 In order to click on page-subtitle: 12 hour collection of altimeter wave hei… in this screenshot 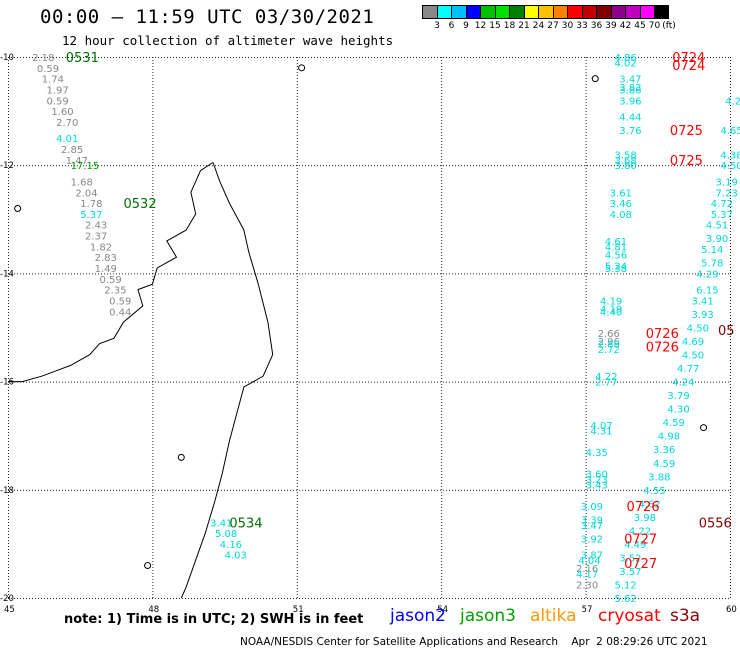, I will do `click(228, 40)`.